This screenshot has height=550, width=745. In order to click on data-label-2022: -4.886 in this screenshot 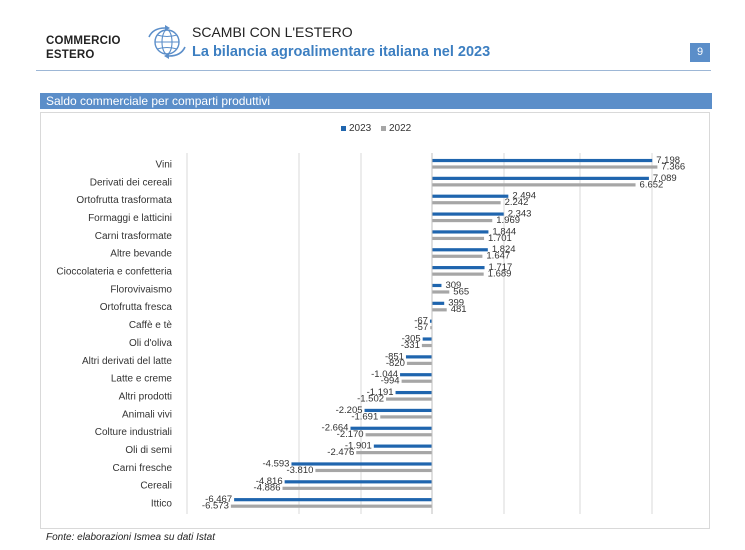, I will do `click(267, 488)`.